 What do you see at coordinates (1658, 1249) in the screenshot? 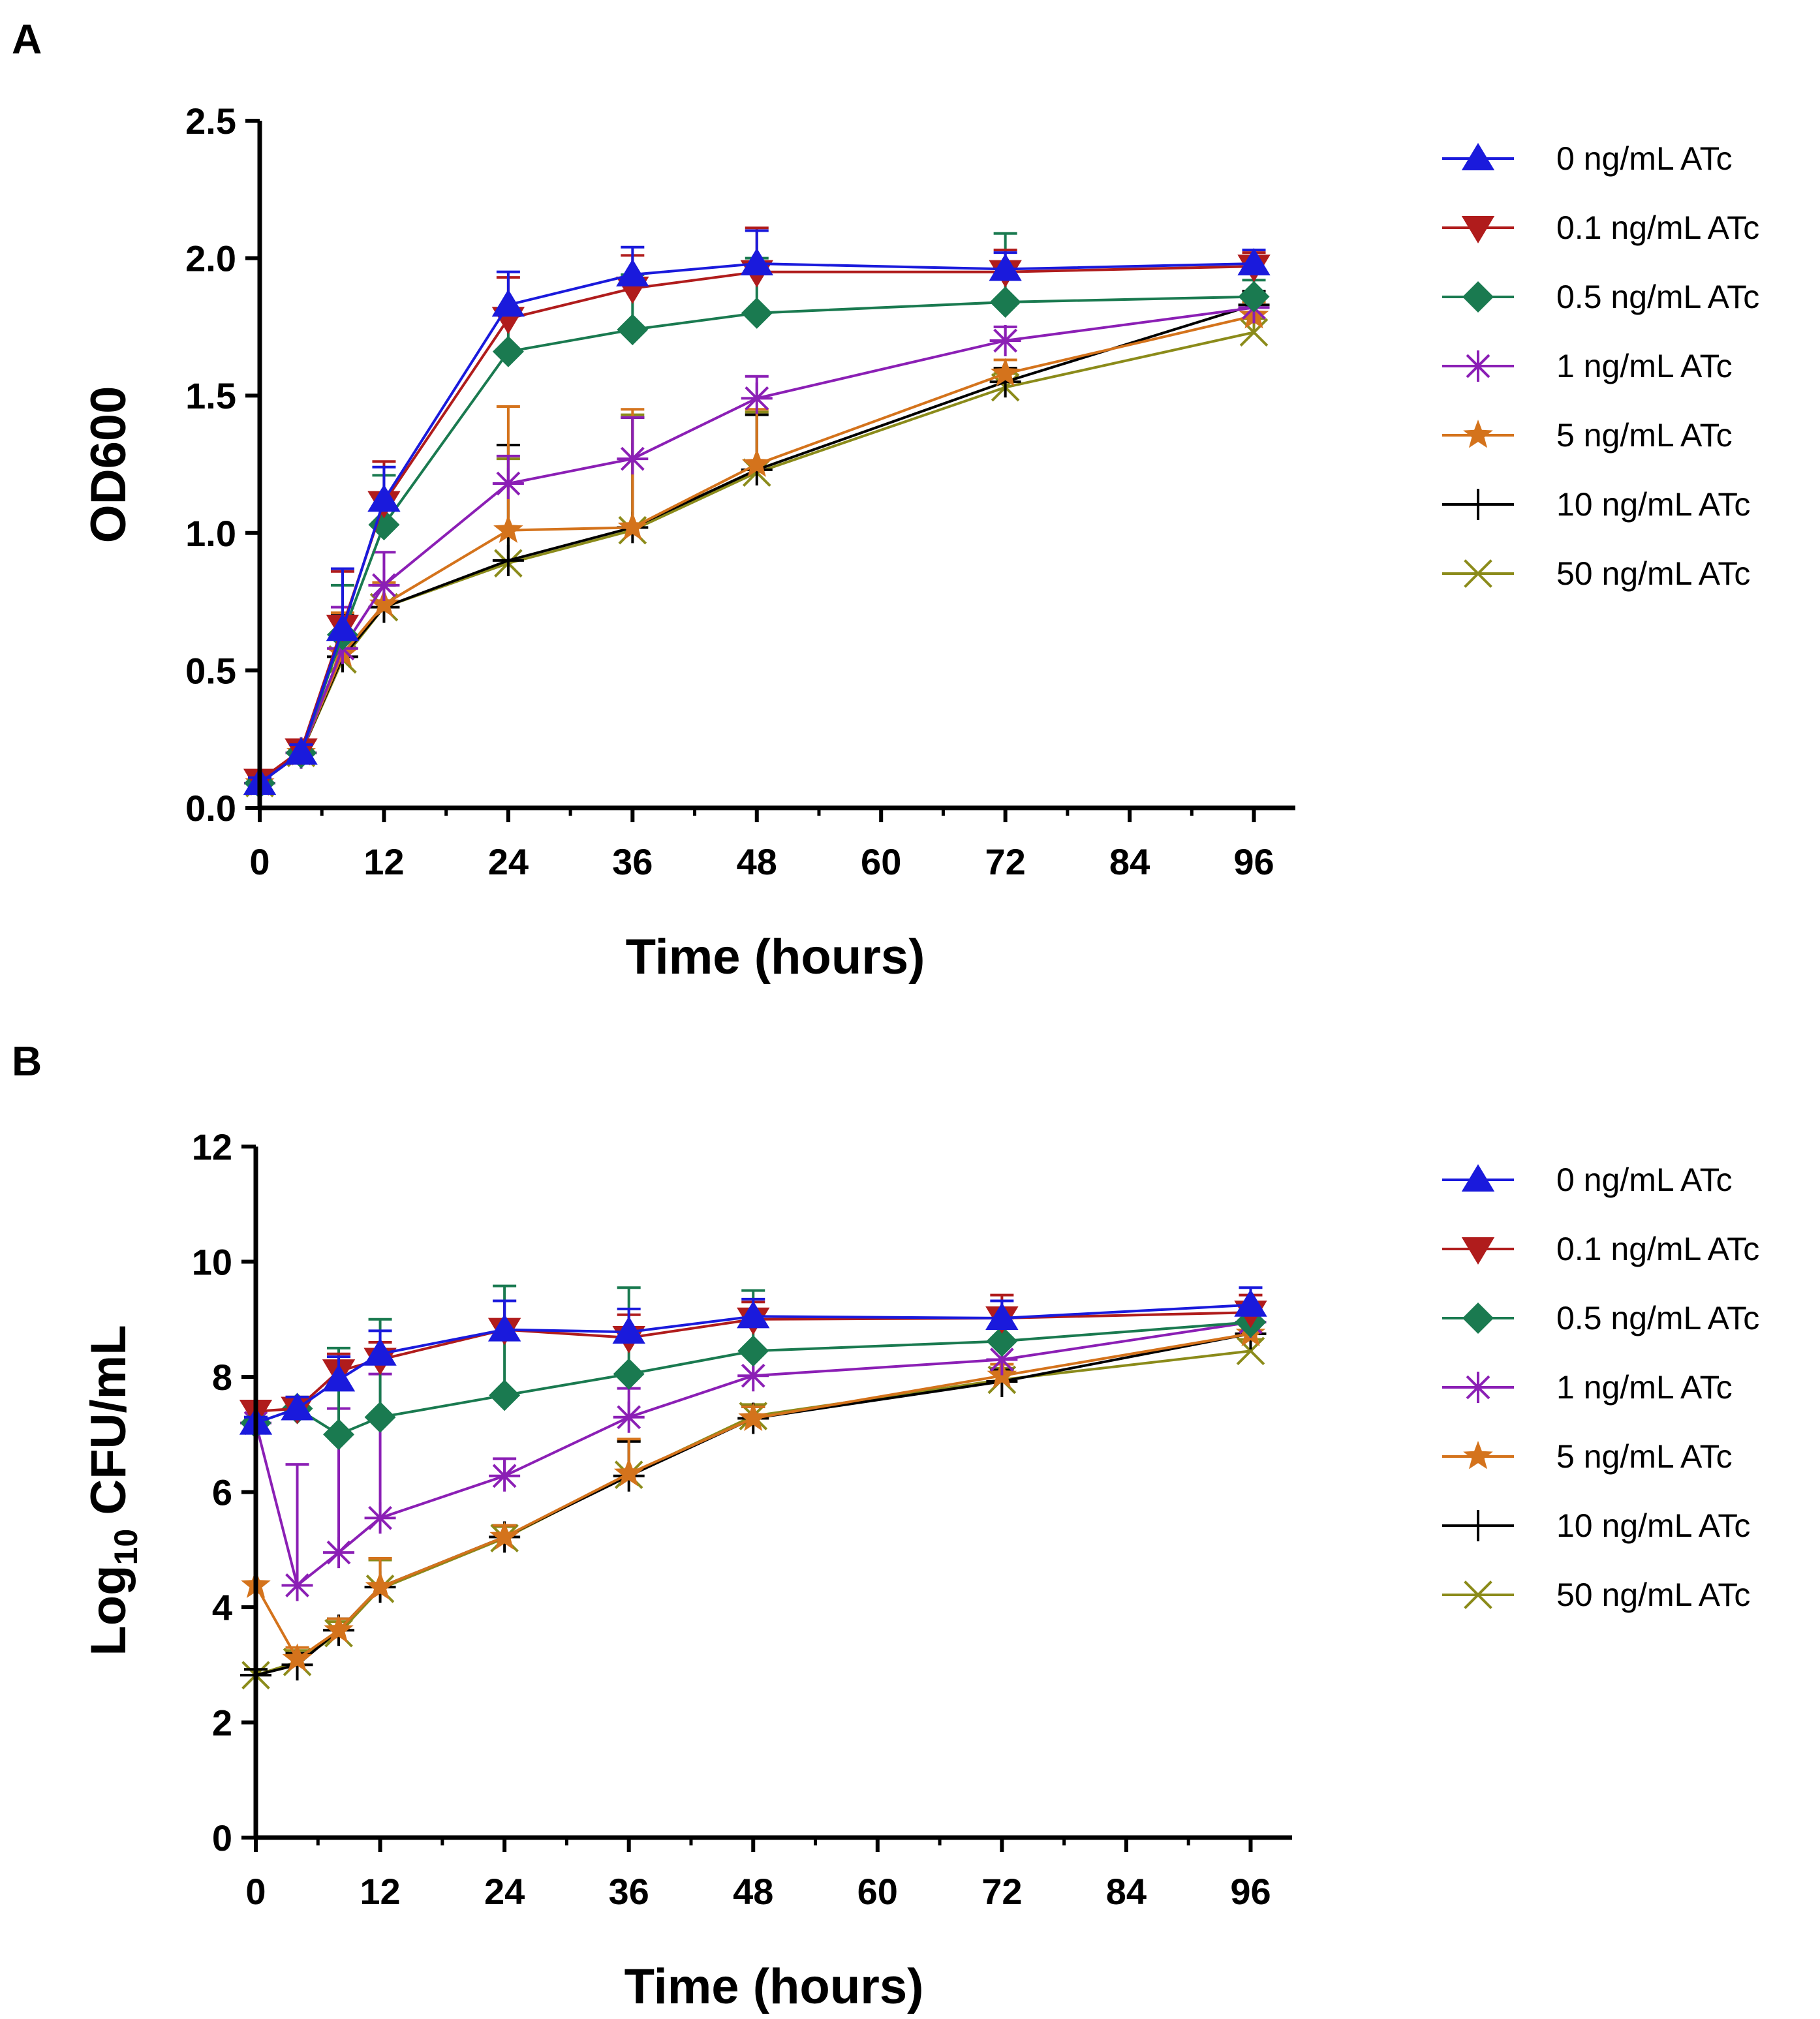
I see `legend-label: 0.1 ng/mL ATc` at bounding box center [1658, 1249].